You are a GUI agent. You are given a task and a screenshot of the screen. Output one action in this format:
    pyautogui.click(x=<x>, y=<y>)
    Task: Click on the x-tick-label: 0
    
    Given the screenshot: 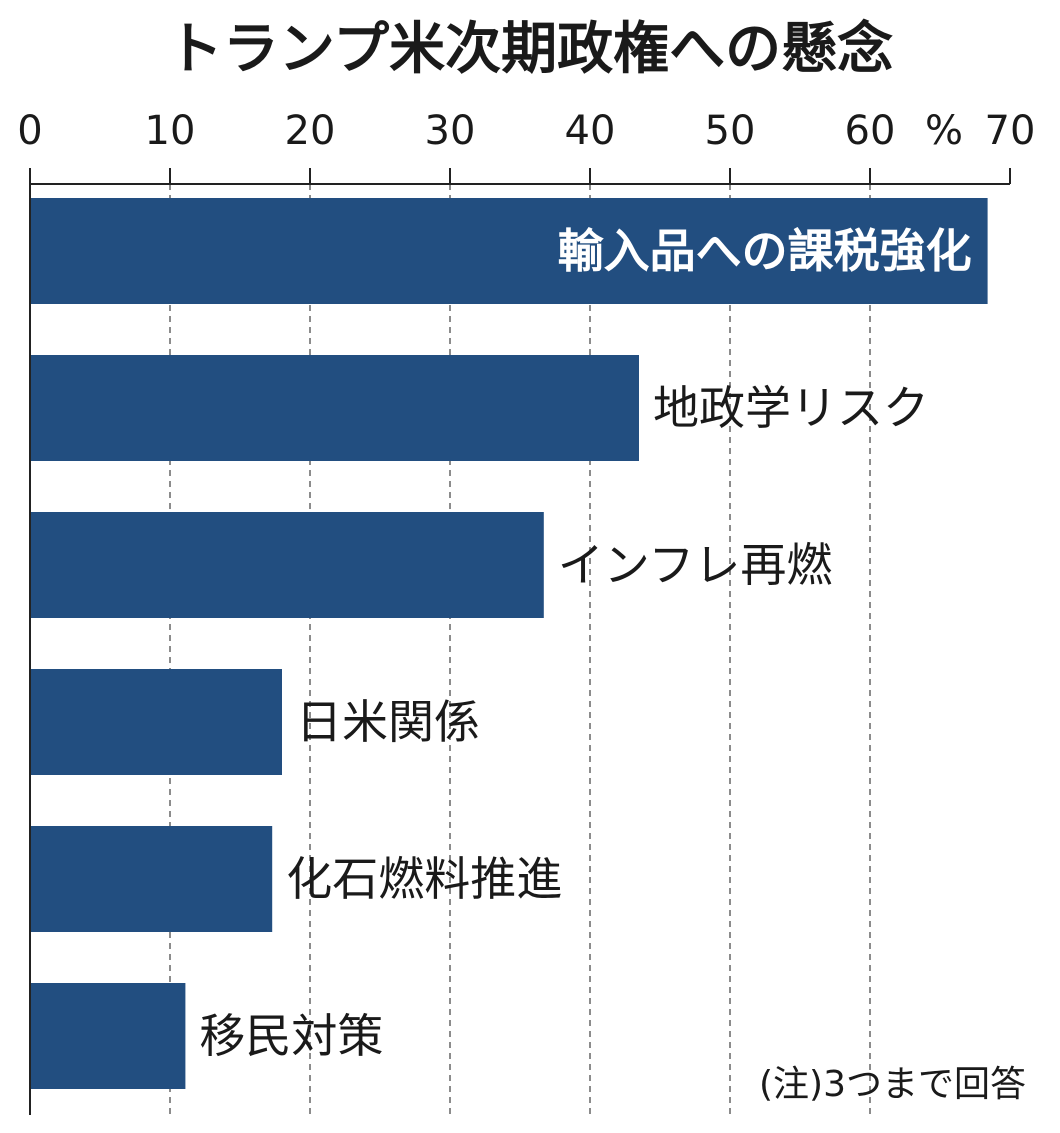 What is the action you would take?
    pyautogui.click(x=29, y=131)
    